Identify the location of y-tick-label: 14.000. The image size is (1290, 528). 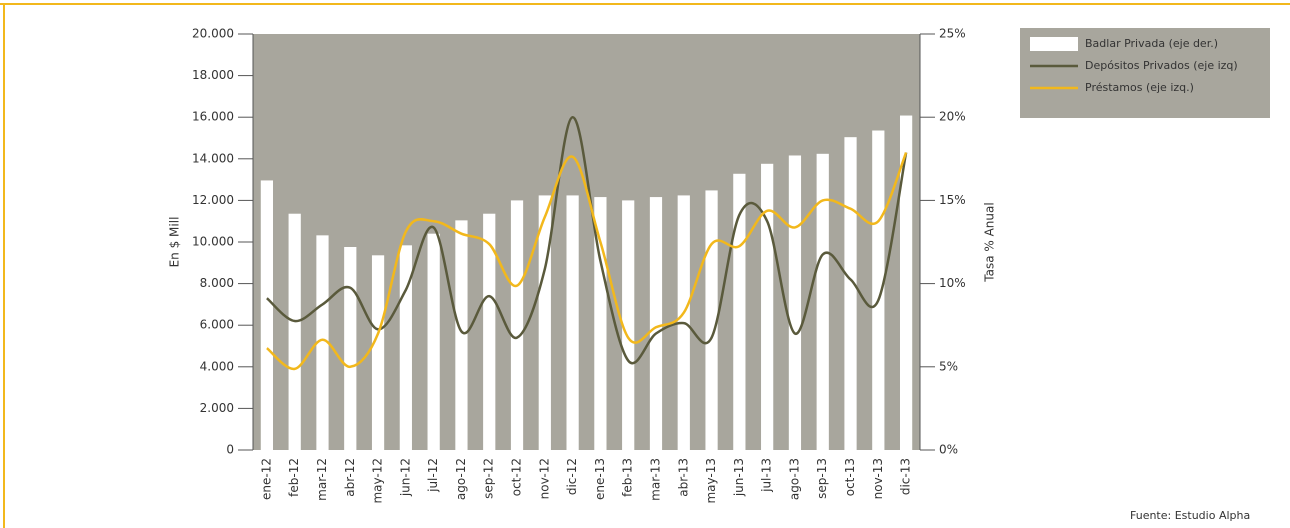
(213, 158).